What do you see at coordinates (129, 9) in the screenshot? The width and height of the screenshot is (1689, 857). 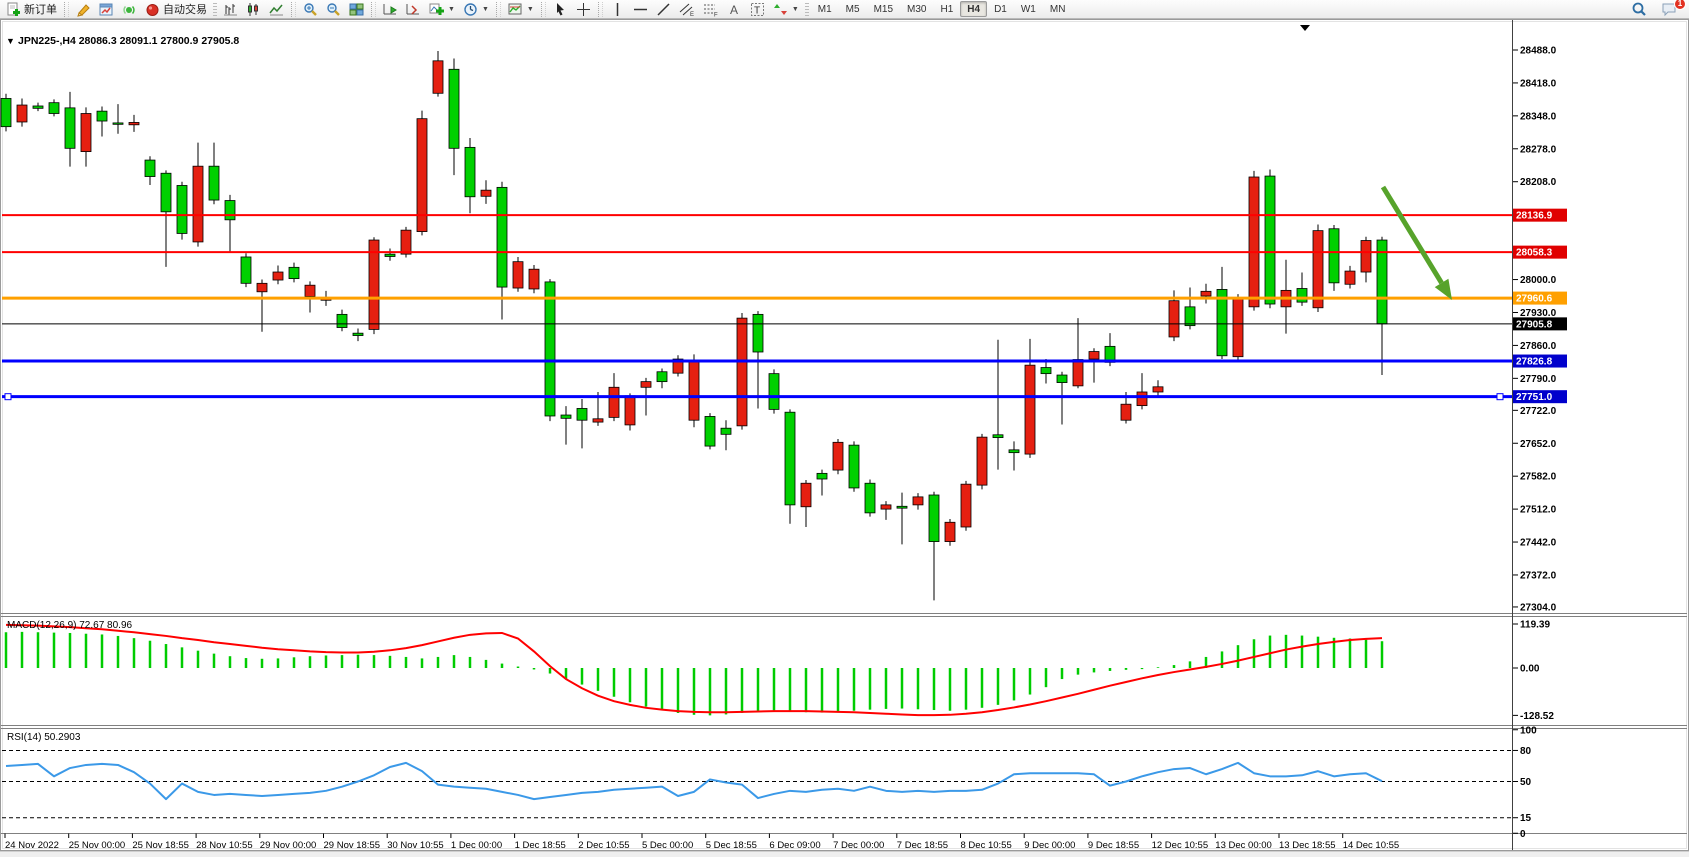 I see `signal-button` at bounding box center [129, 9].